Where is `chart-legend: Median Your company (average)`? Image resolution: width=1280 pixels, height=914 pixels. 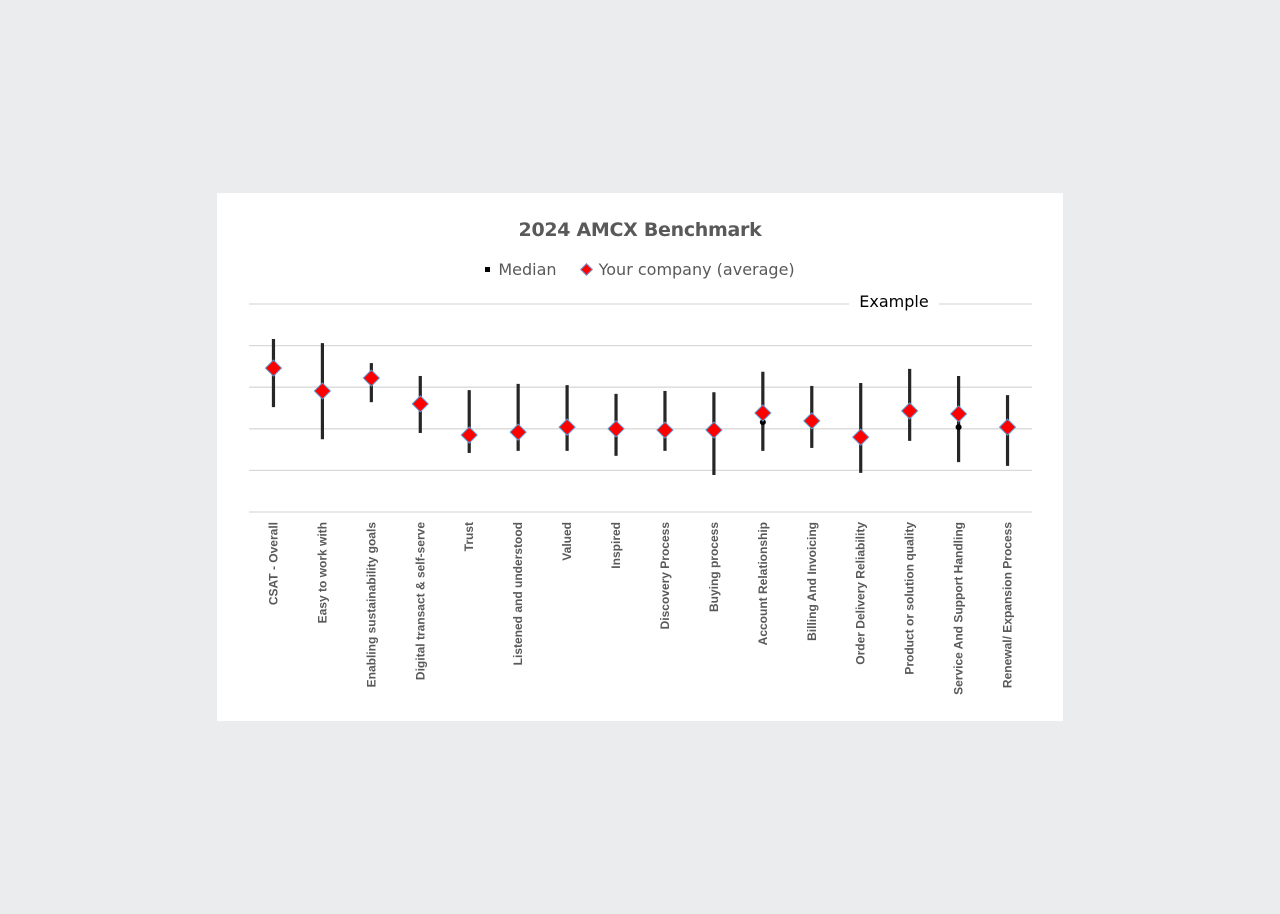
chart-legend: Median Your company (average) is located at coordinates (640, 269).